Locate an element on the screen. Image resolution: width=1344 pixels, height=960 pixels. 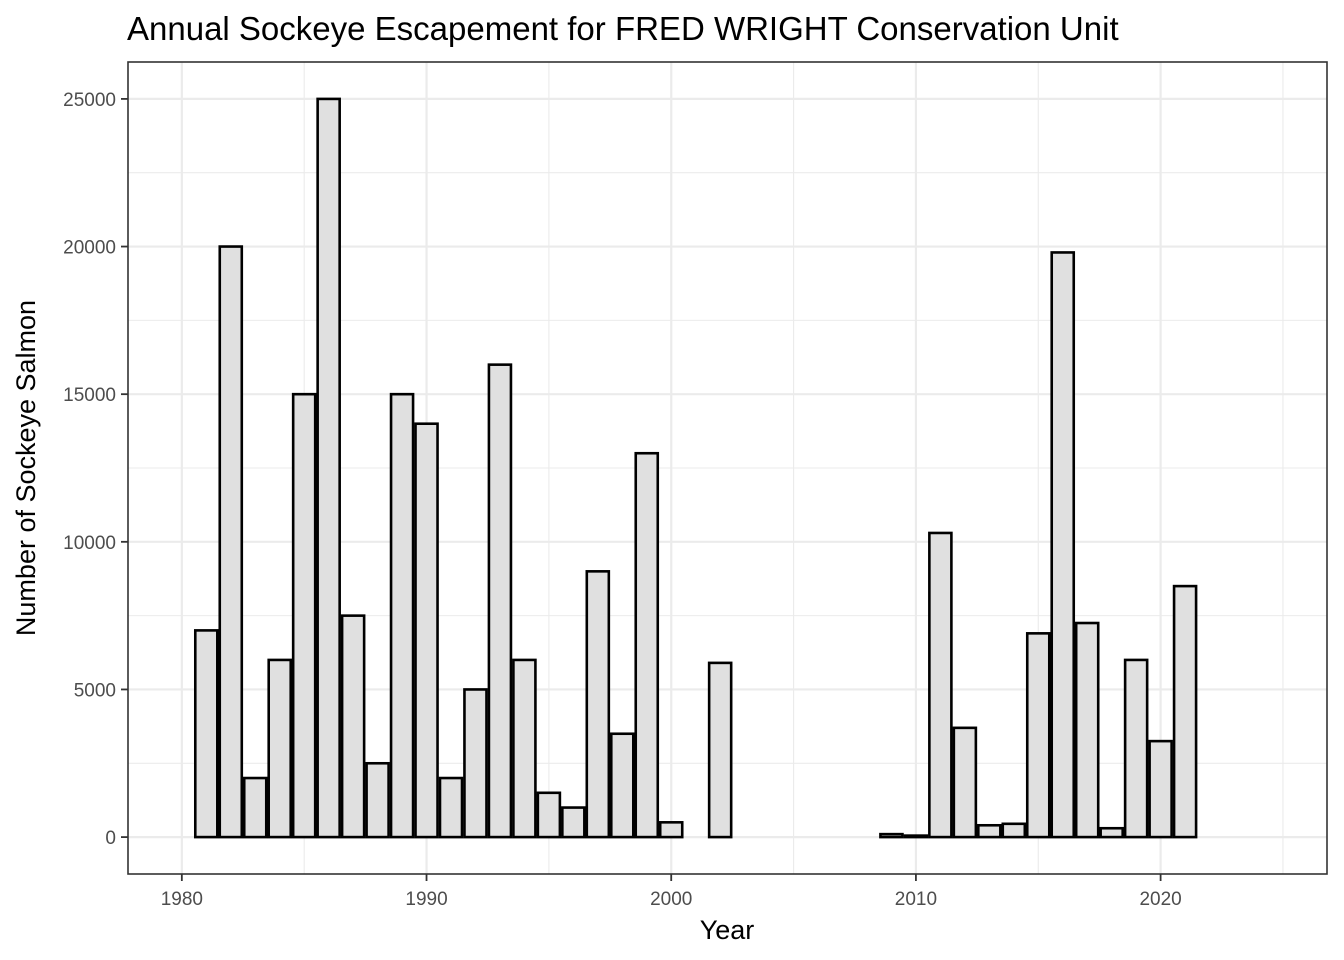
bar-1995 is located at coordinates (549, 815).